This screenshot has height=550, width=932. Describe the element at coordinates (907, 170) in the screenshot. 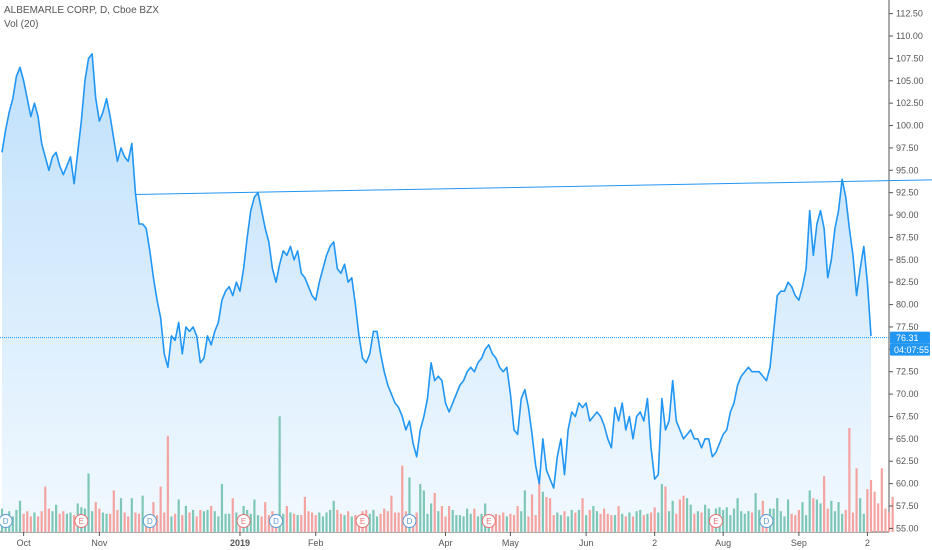

I see `y-tick-label: 95.00` at that location.